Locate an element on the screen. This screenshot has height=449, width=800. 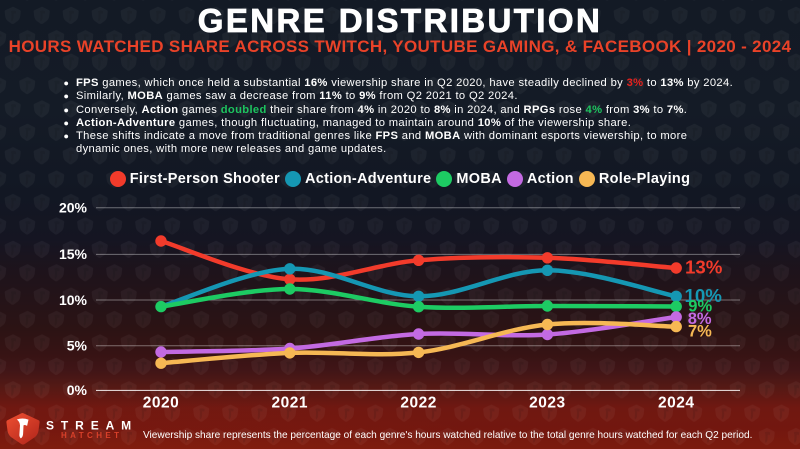
svg-text: 8% is located at coordinates (700, 319).